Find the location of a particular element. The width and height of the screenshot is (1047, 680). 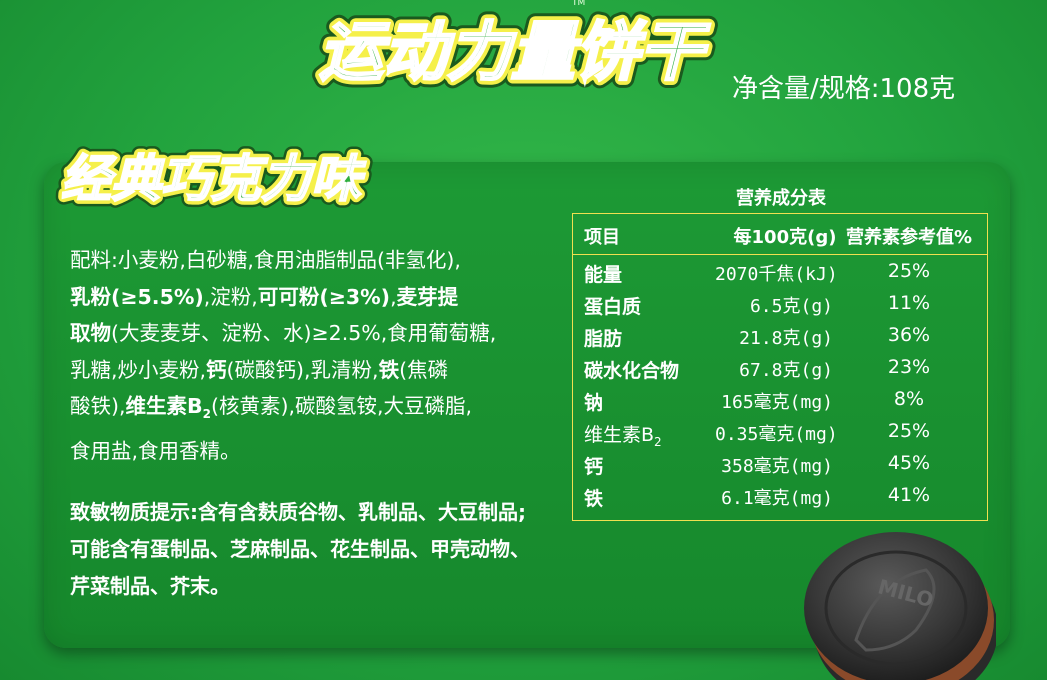

nutrition-table-title: 营养成分表 is located at coordinates (781, 198).